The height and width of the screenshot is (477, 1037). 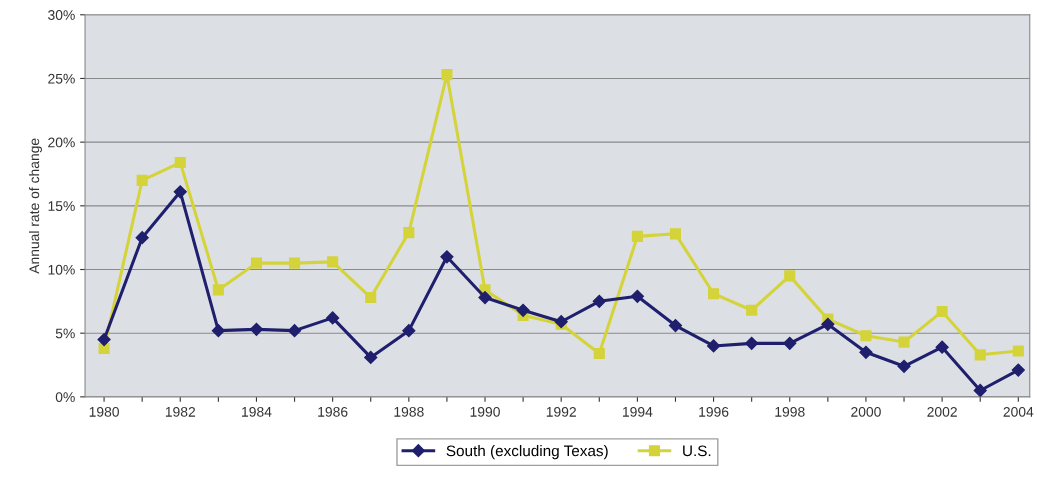 I want to click on x-tick-label: 2004, so click(x=1018, y=411).